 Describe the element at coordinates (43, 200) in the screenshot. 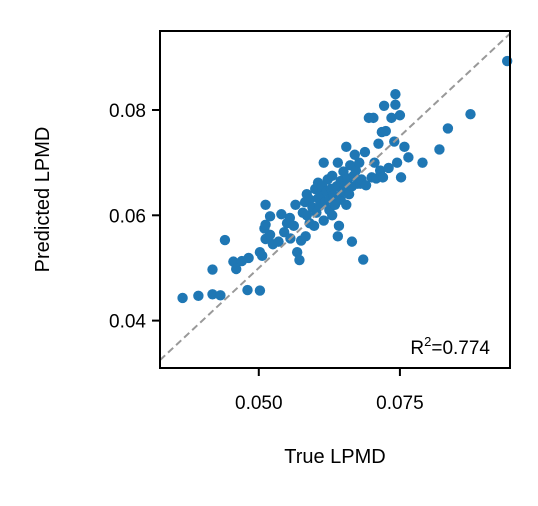

I see `y-axis-label: Predicted LPMD` at that location.